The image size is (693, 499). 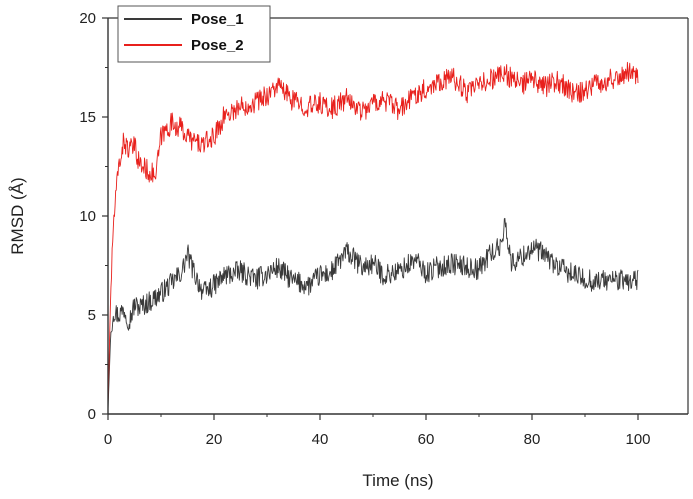 What do you see at coordinates (87, 18) in the screenshot?
I see `y-tick-label: 20` at bounding box center [87, 18].